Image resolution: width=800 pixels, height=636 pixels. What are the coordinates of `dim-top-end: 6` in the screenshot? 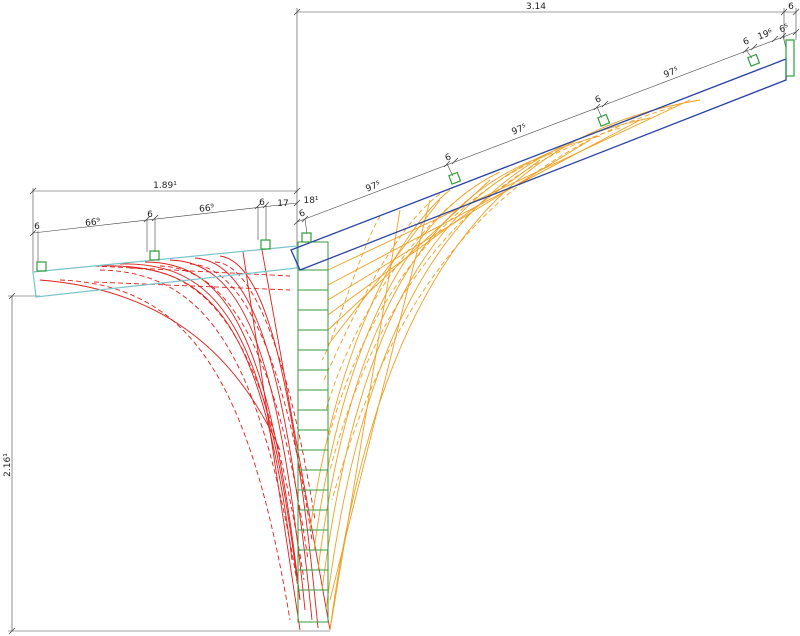 It's located at (791, 7).